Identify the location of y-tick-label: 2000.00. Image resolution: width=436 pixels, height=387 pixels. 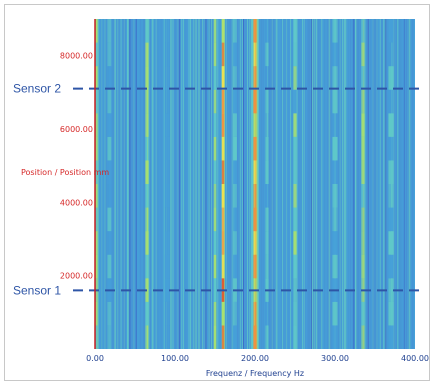
(76, 276).